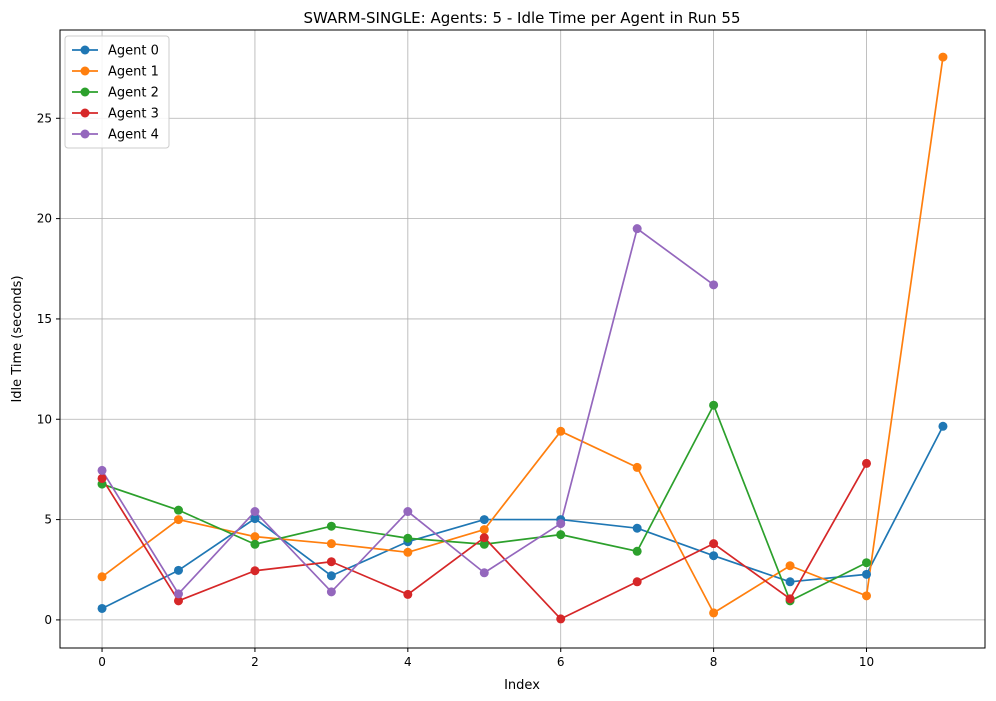 The width and height of the screenshot is (996, 701). What do you see at coordinates (44, 419) in the screenshot?
I see `y-tick-label: 10` at bounding box center [44, 419].